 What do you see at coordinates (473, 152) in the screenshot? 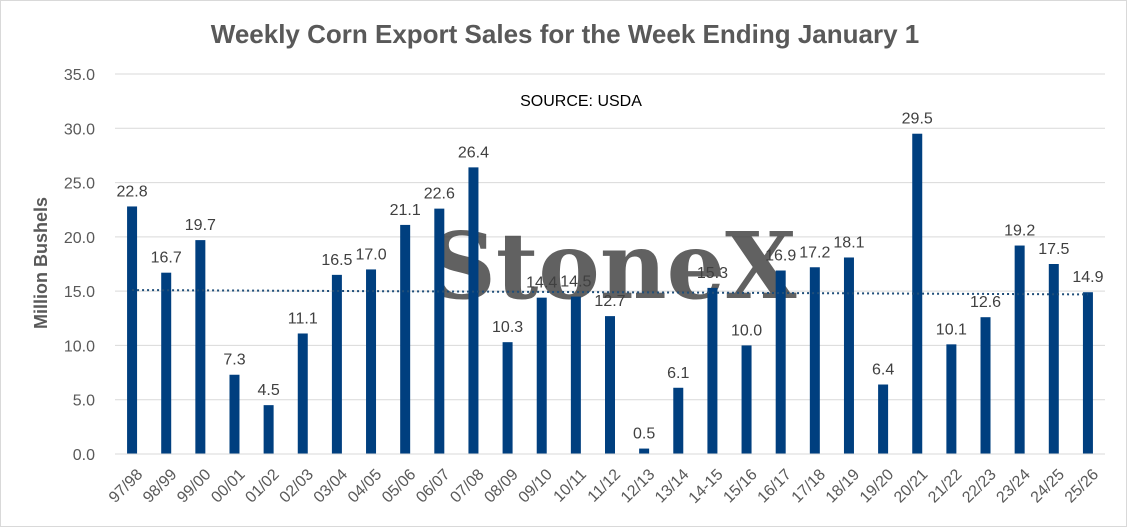
I see `data-label: 26.4` at bounding box center [473, 152].